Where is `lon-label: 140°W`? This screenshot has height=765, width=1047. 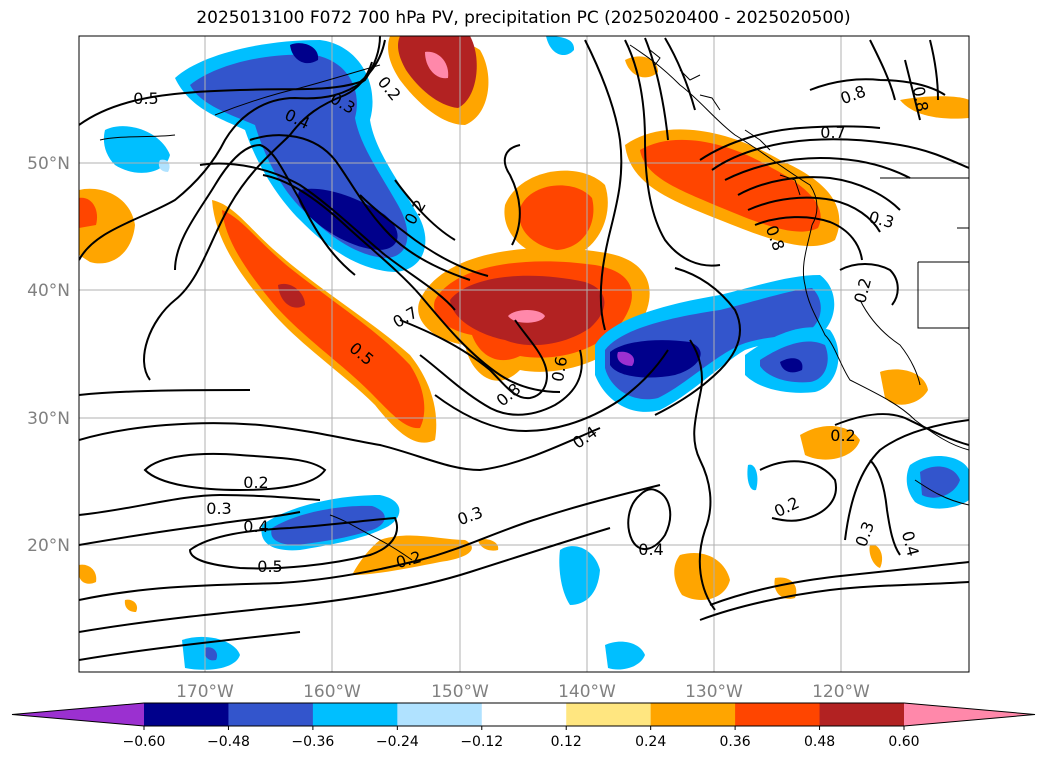
lon-label: 140°W is located at coordinates (587, 692).